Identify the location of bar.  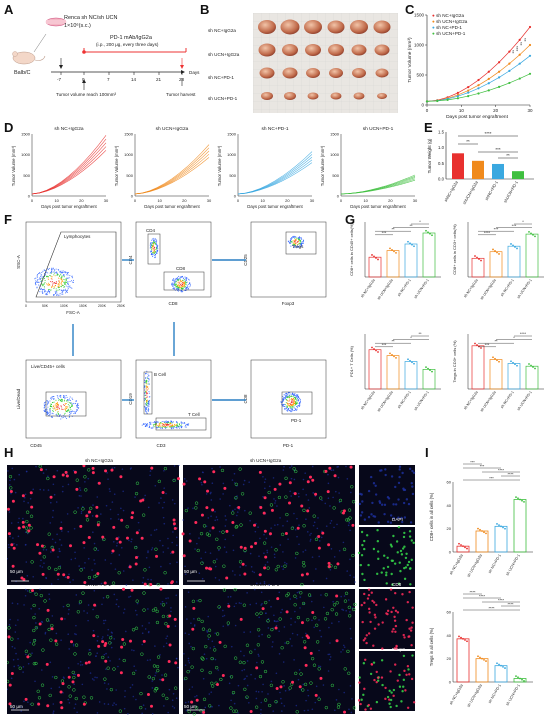
(393, 264).